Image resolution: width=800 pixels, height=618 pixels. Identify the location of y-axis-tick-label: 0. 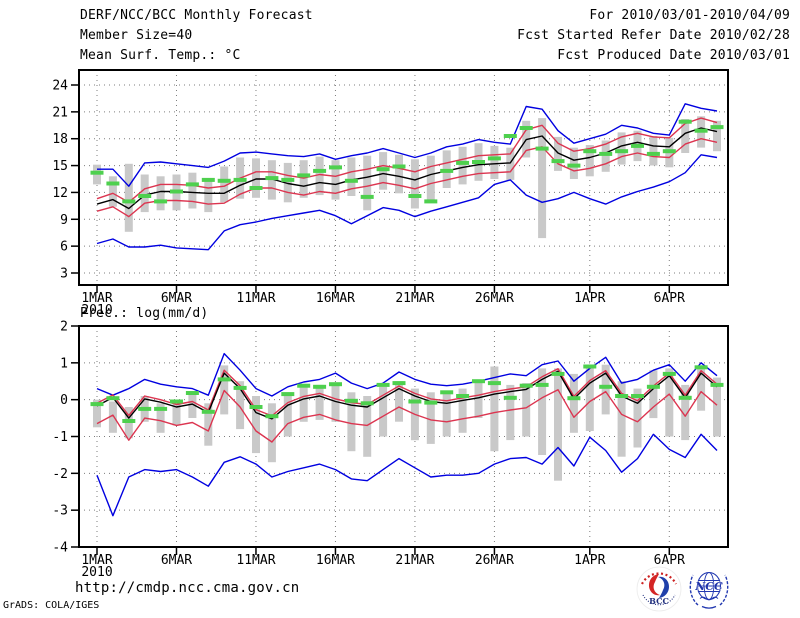
(64, 400).